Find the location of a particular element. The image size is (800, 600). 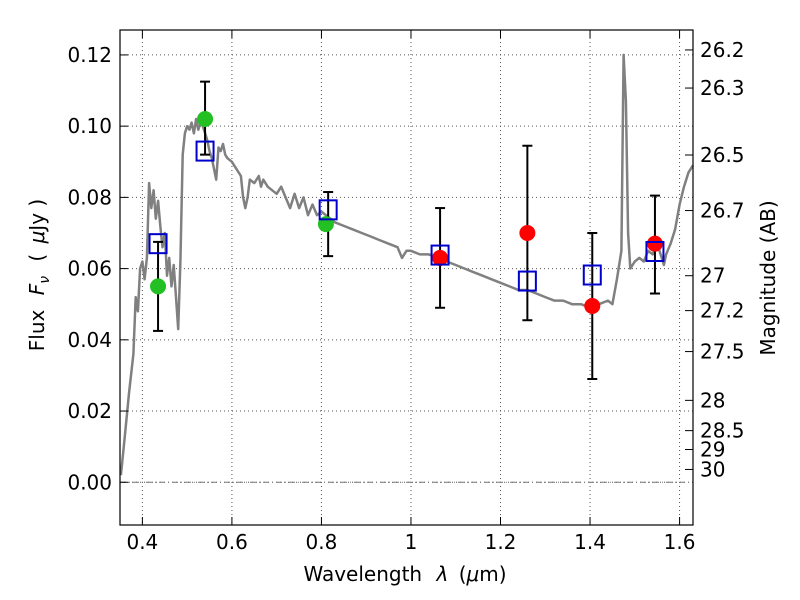

y2-axis-title: Magnitude (AB) is located at coordinates (768, 277).